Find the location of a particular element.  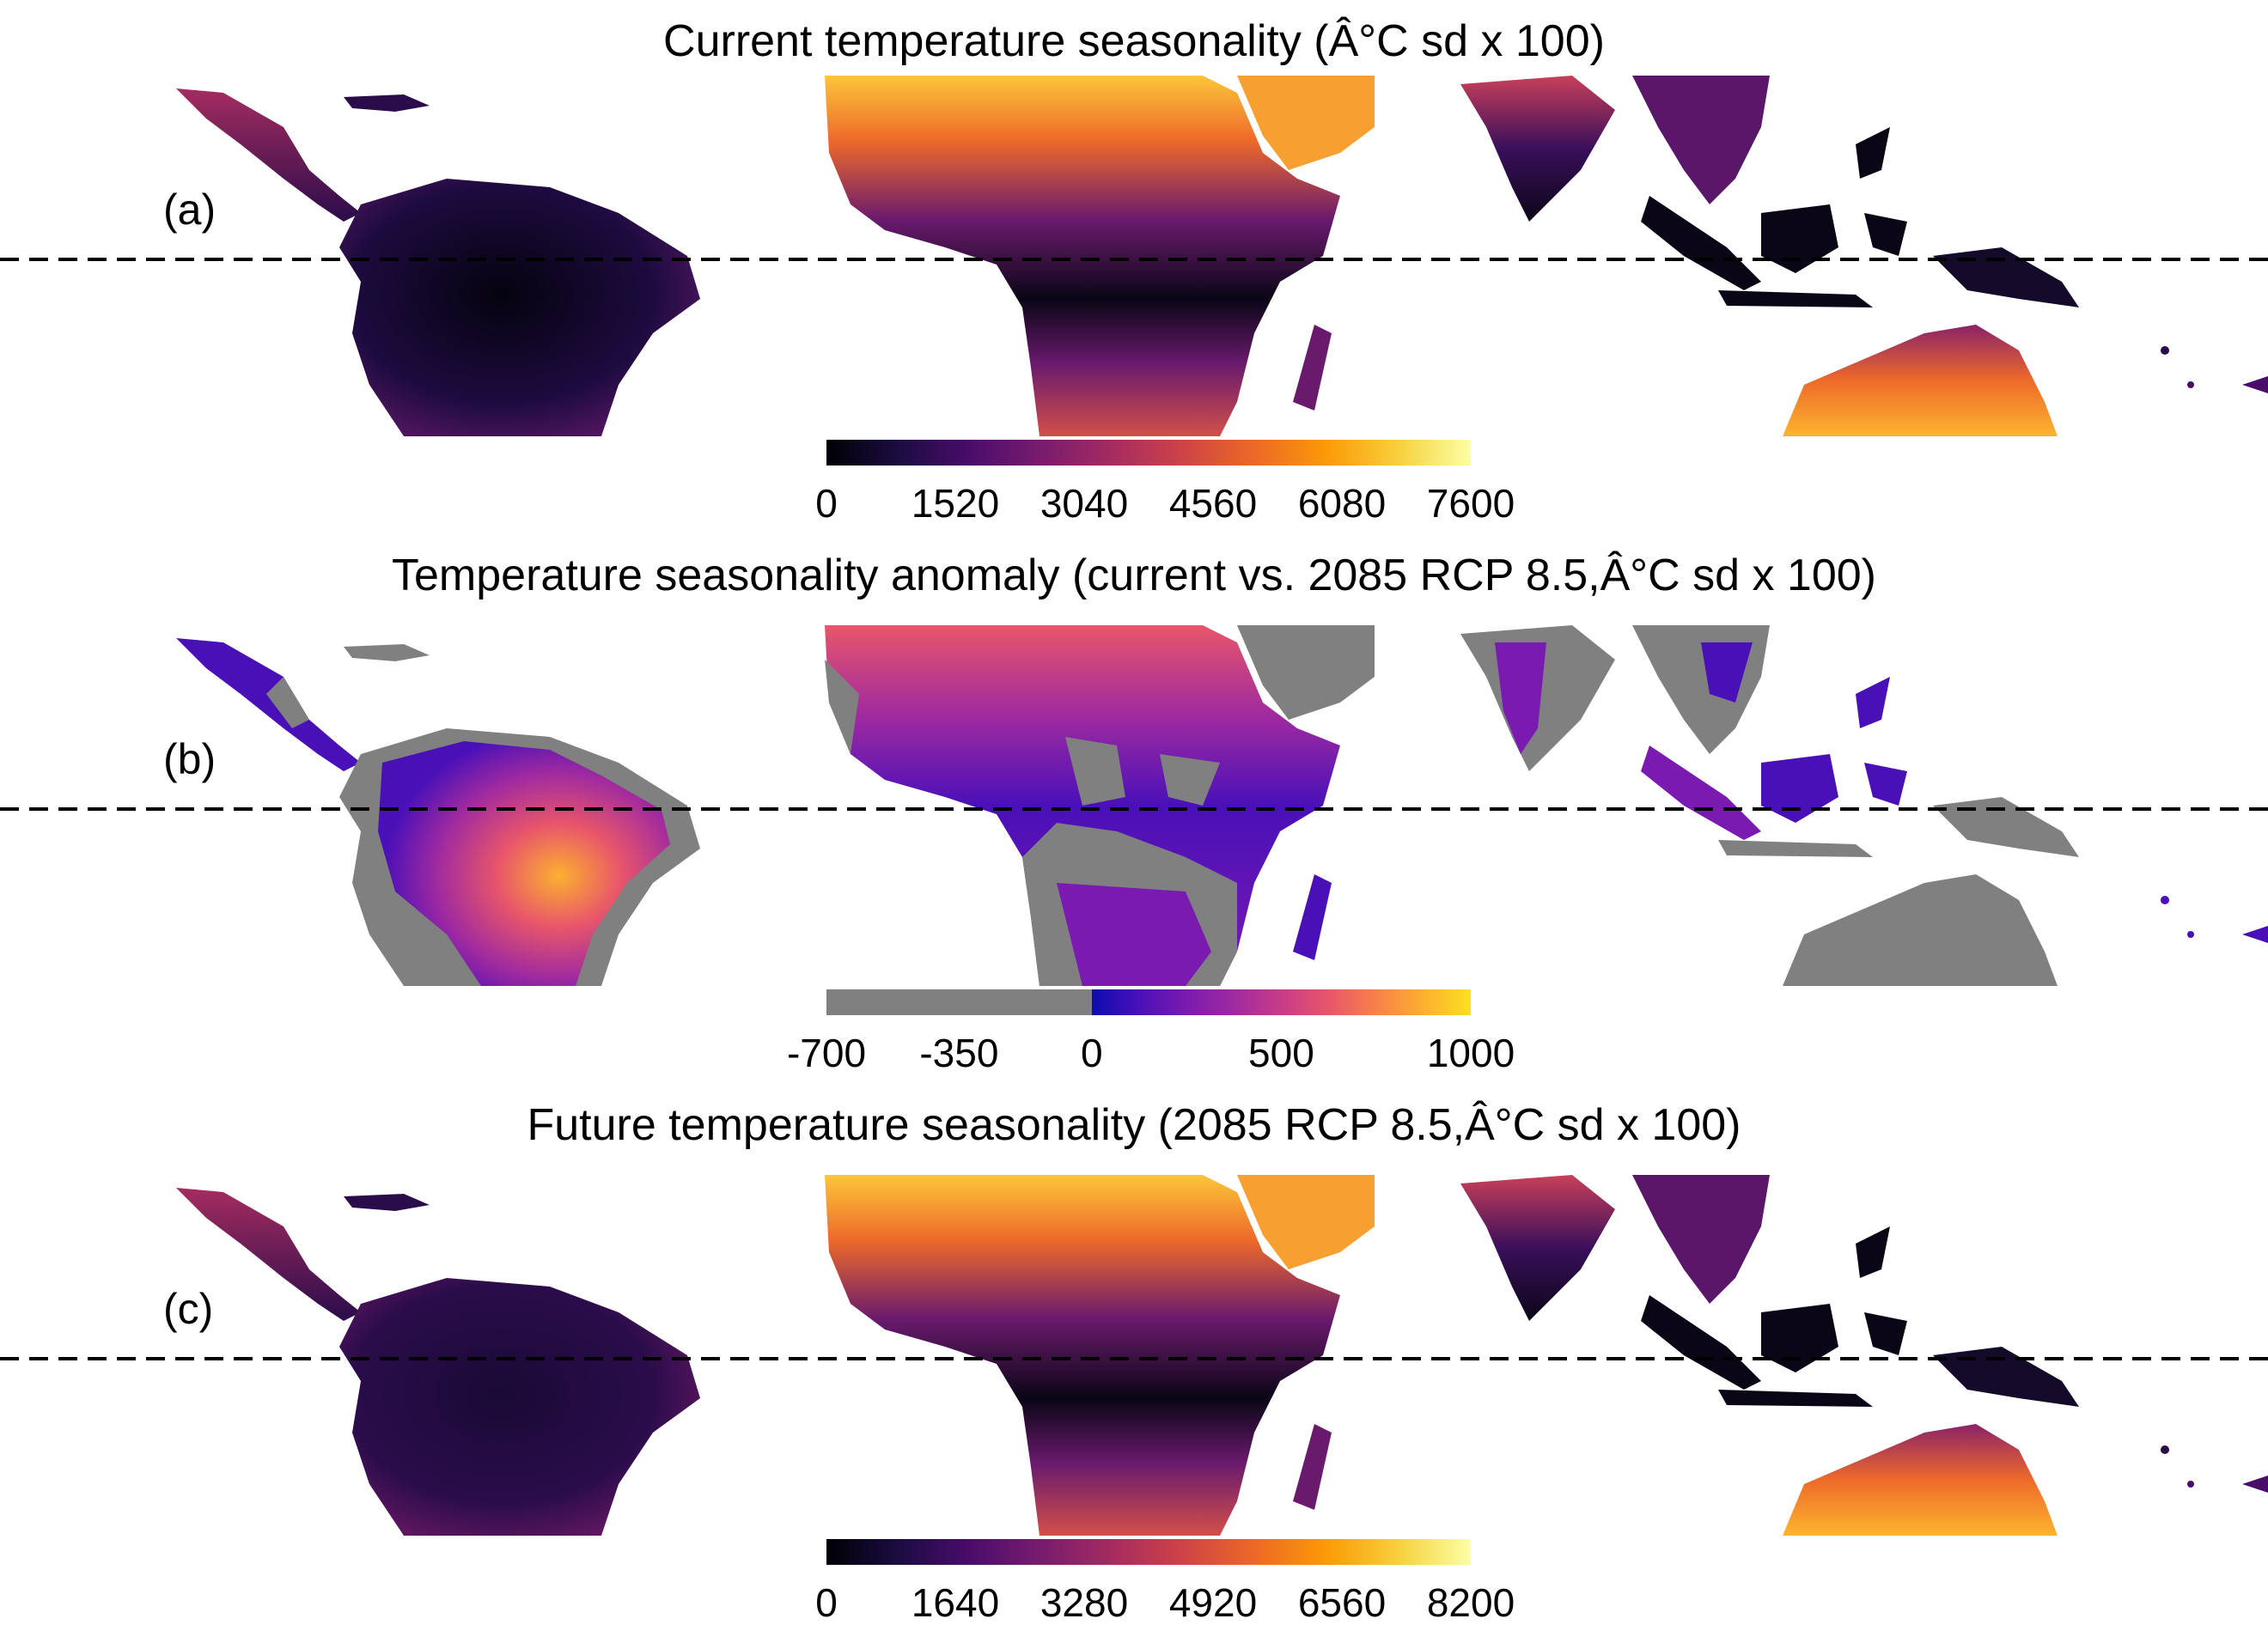

colorbar-c-tick: 8200 is located at coordinates (1470, 1603).